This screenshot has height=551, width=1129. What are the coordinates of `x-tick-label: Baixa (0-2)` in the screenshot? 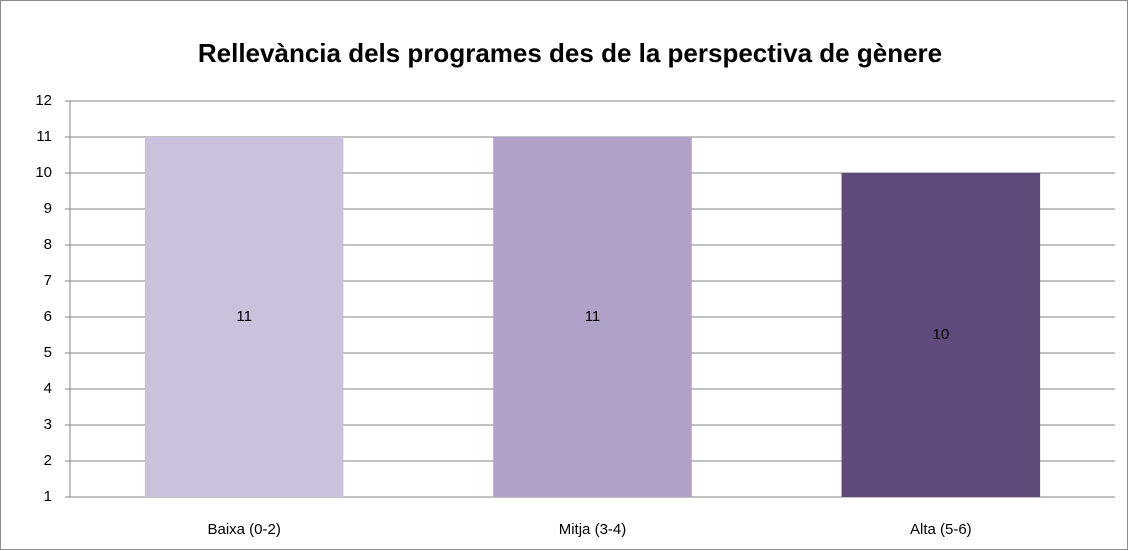 It's located at (243, 529).